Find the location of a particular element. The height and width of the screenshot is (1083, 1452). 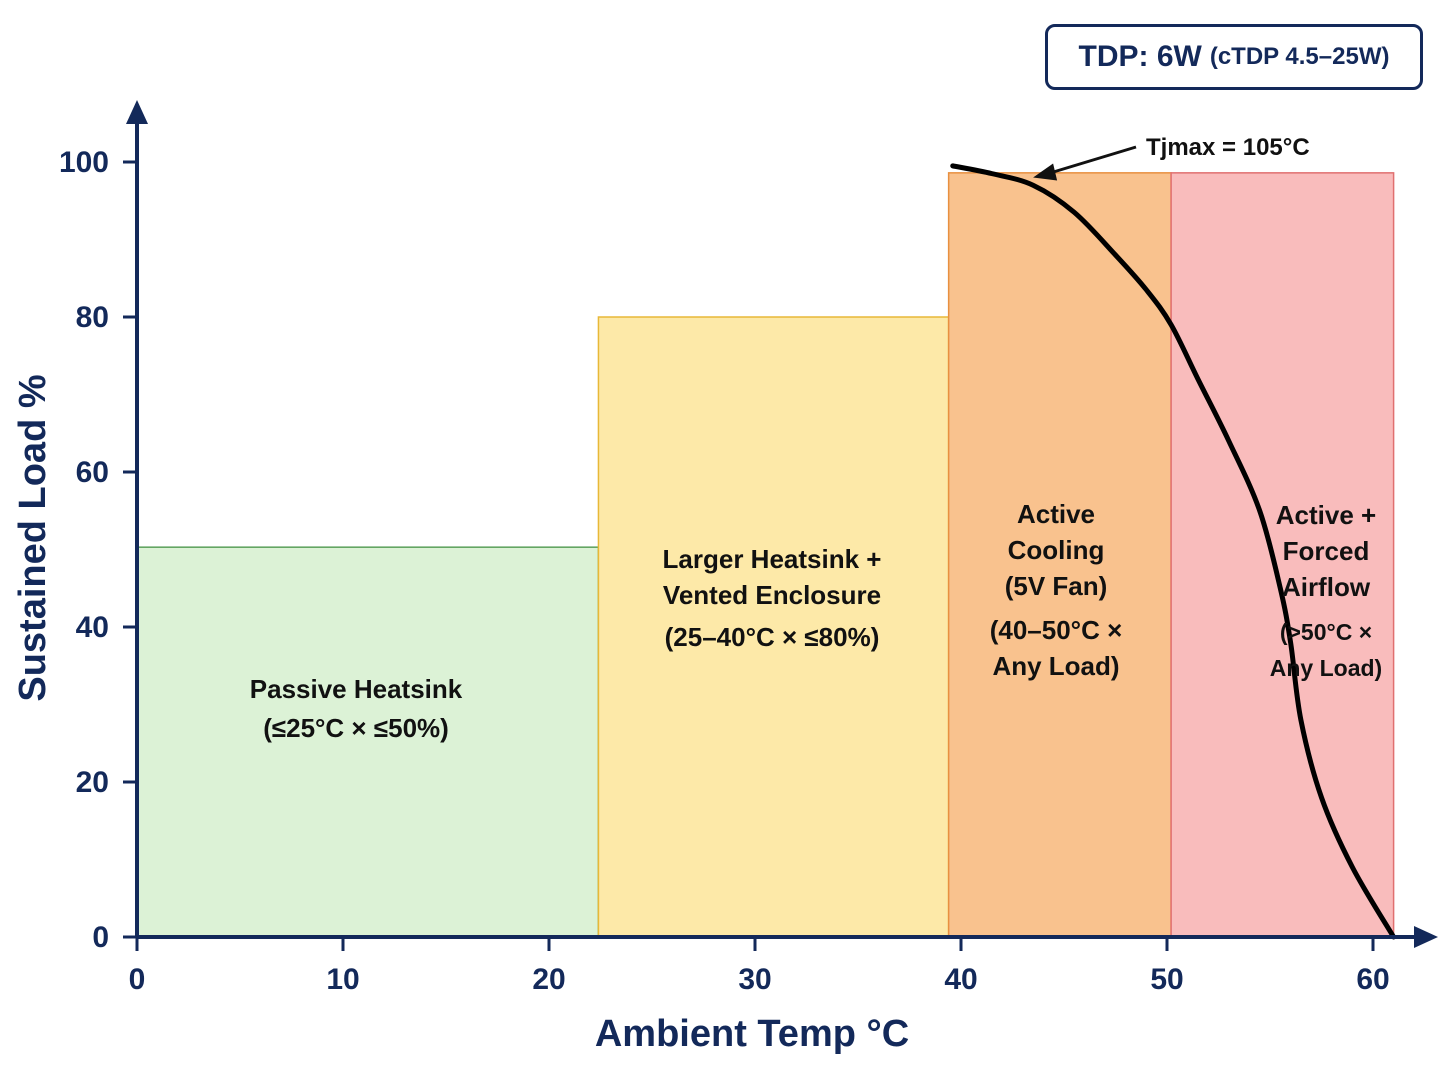

zone-label-4-line-1: Active + is located at coordinates (1326, 515).